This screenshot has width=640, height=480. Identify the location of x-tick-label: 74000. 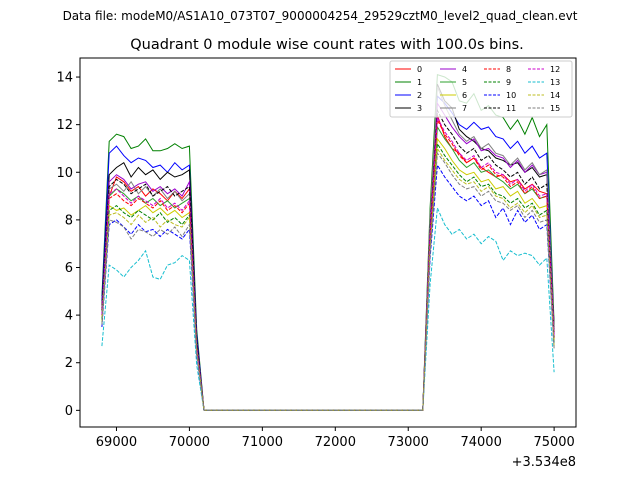
(480, 442).